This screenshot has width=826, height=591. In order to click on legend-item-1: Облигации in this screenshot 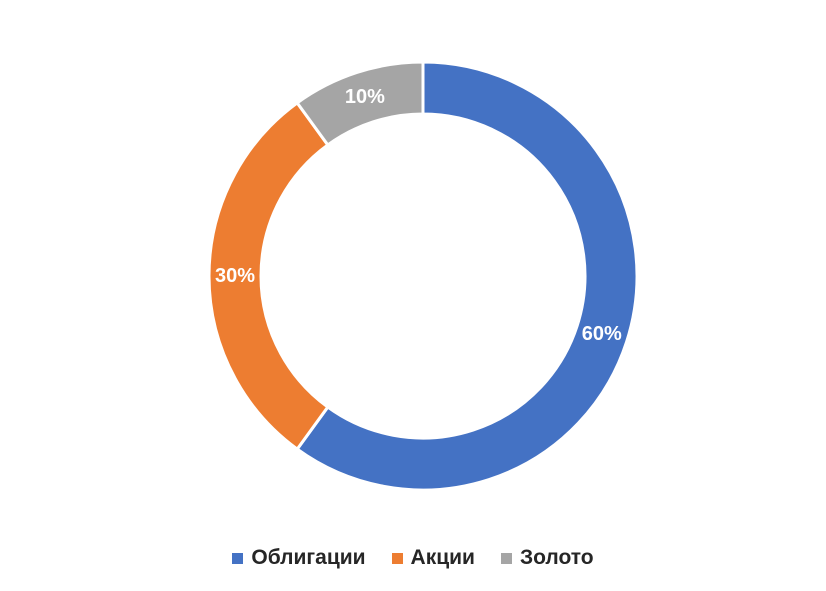, I will do `click(299, 558)`.